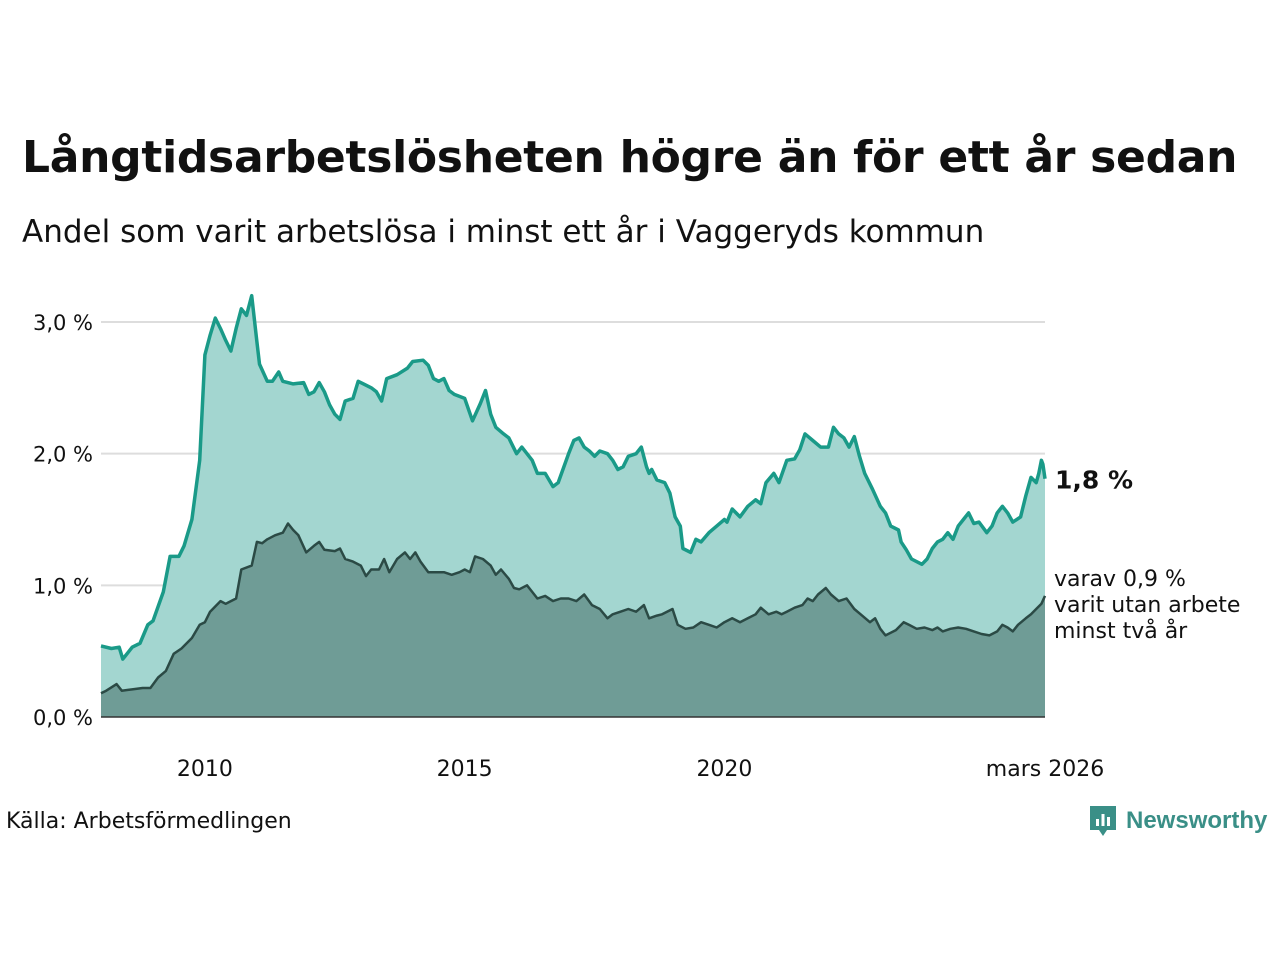 This screenshot has width=1280, height=960. What do you see at coordinates (1147, 605) in the screenshot?
I see `end-label-minst-tva-ar-line: varit utan arbete` at bounding box center [1147, 605].